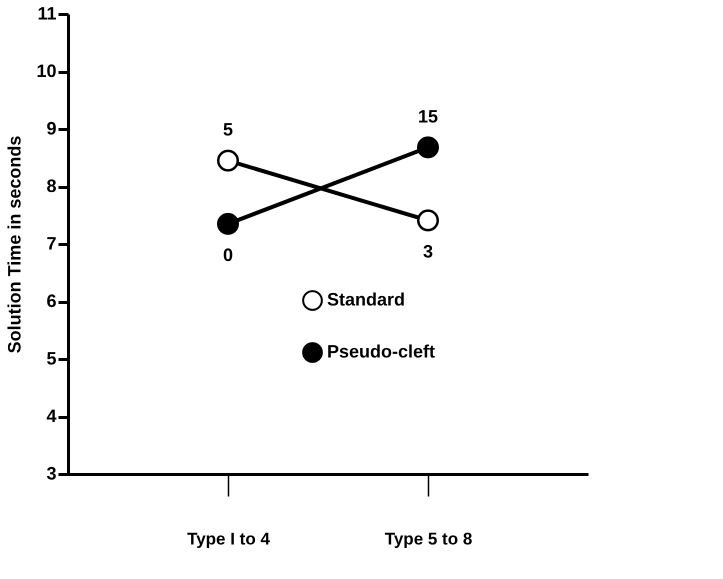 This screenshot has width=723, height=579. I want to click on annotation: 0, so click(228, 254).